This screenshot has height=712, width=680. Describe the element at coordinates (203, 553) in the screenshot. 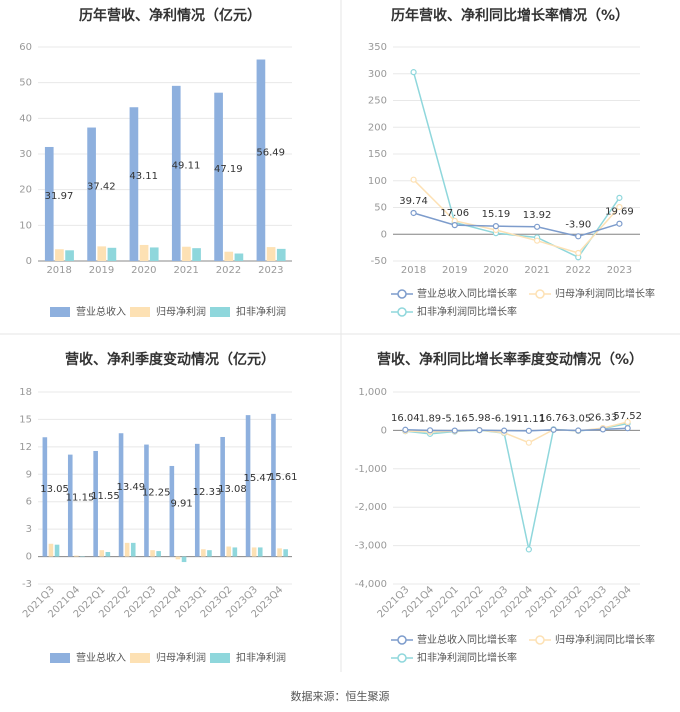

I see `bar-归母净利润-2023Q1` at that location.